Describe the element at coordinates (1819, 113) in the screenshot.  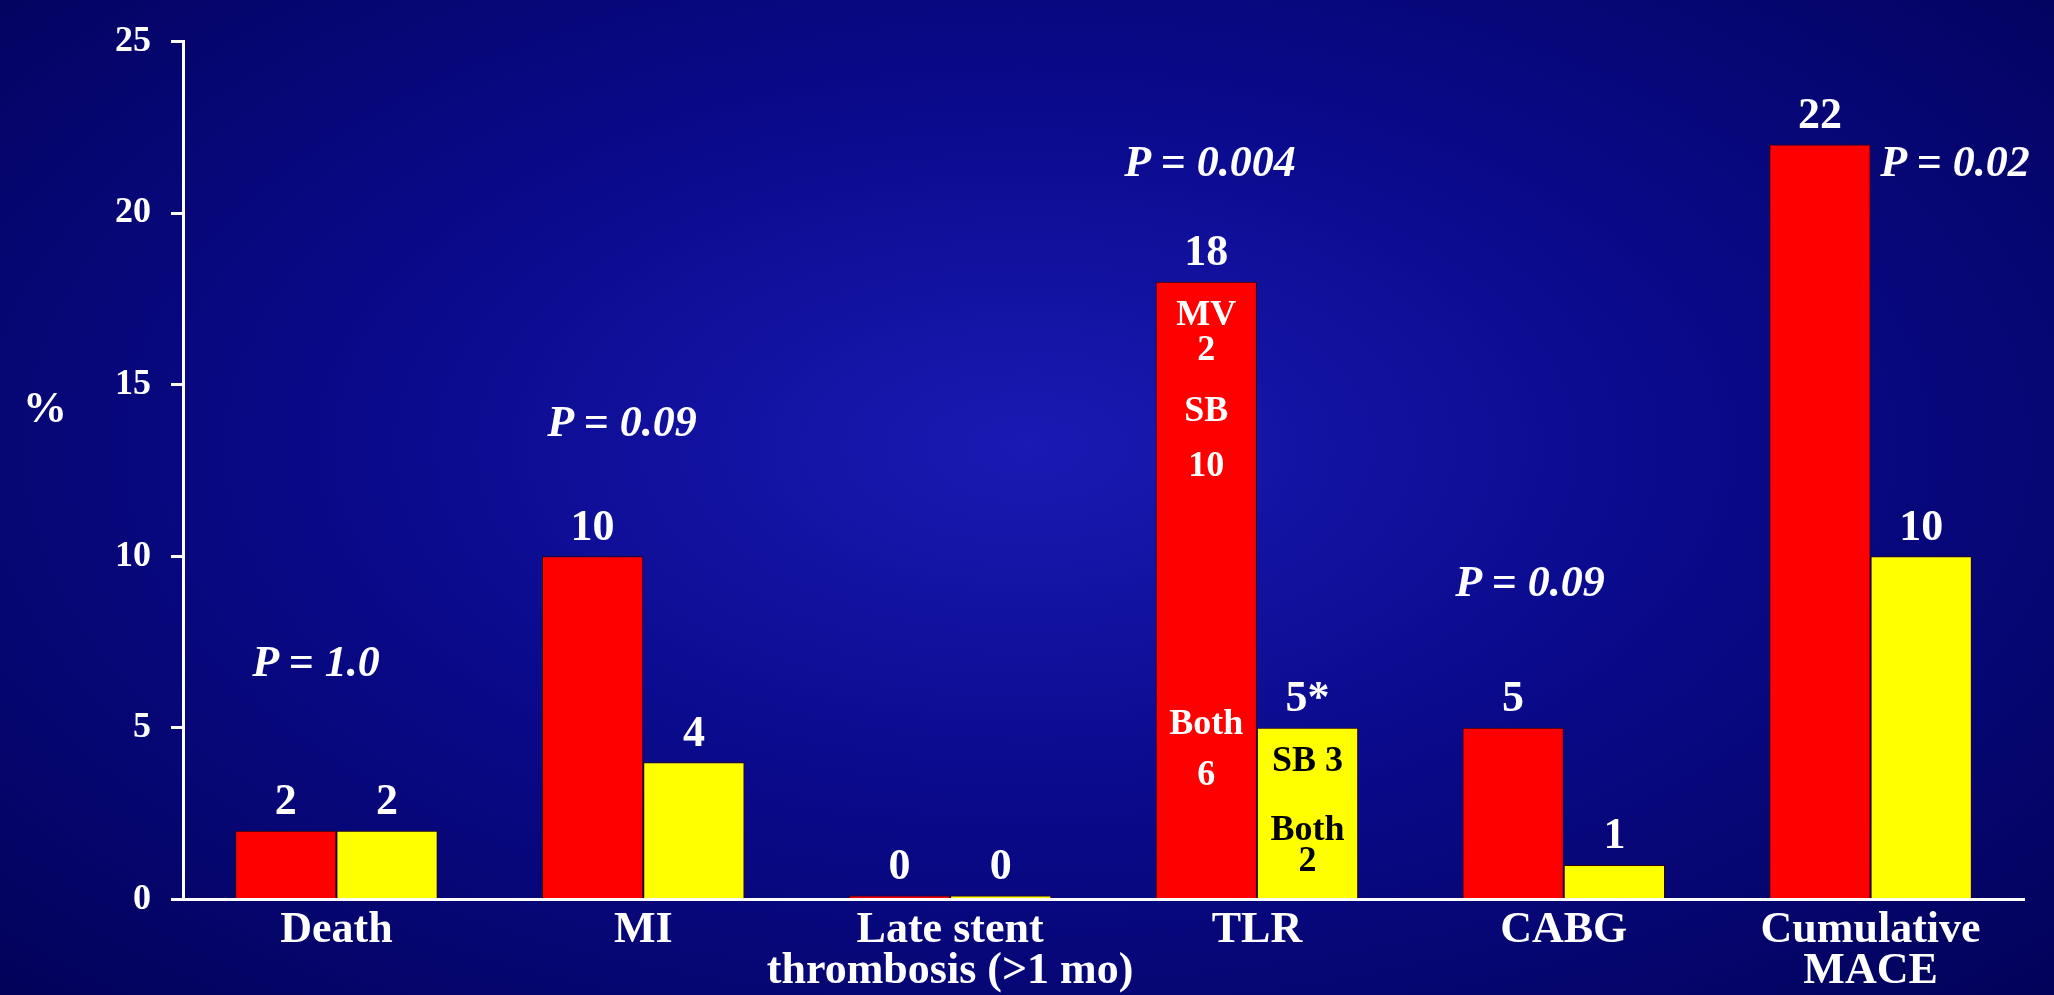
I see `data-label: 22` at that location.